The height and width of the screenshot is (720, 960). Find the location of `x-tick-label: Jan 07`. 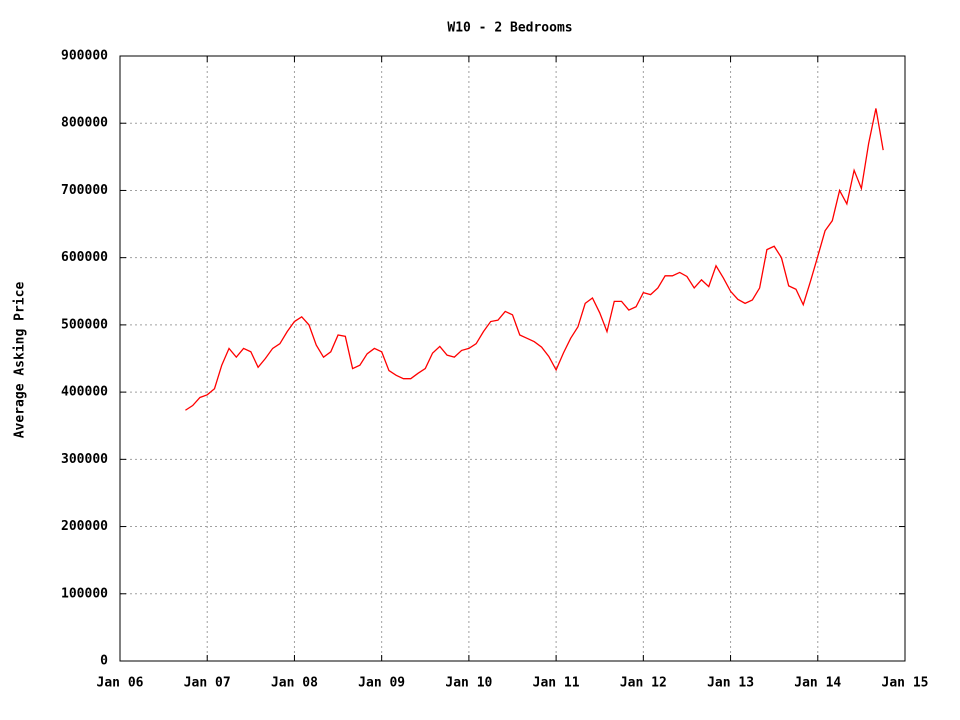

x-tick-label: Jan 07 is located at coordinates (207, 683).